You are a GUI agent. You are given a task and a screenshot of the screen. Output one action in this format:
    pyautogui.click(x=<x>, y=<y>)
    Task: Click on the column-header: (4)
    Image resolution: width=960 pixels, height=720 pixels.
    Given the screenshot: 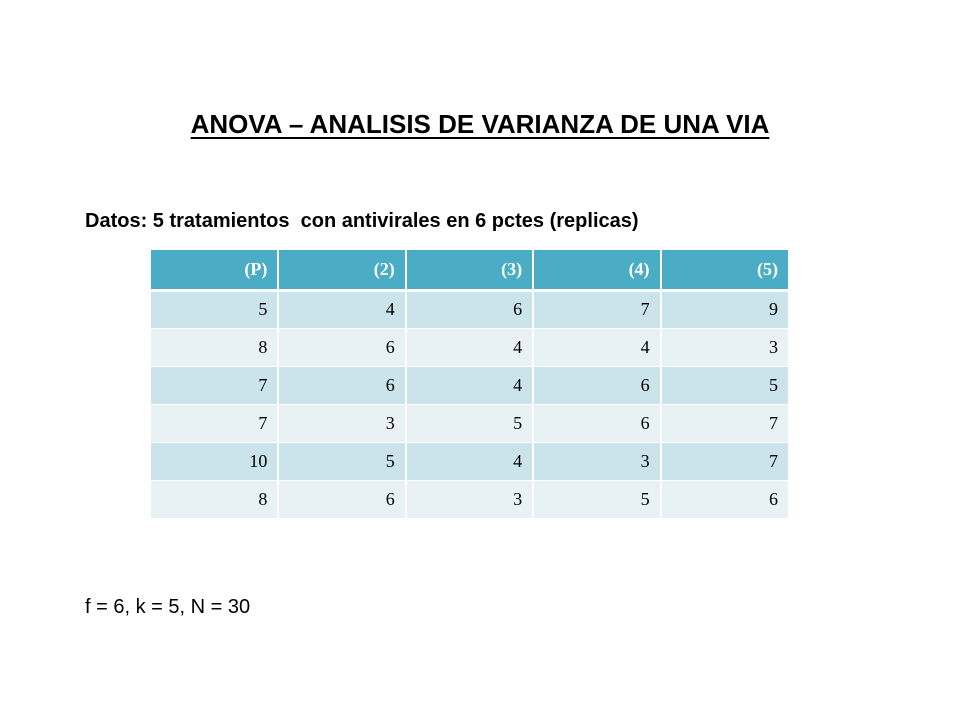 What is the action you would take?
    pyautogui.click(x=597, y=271)
    